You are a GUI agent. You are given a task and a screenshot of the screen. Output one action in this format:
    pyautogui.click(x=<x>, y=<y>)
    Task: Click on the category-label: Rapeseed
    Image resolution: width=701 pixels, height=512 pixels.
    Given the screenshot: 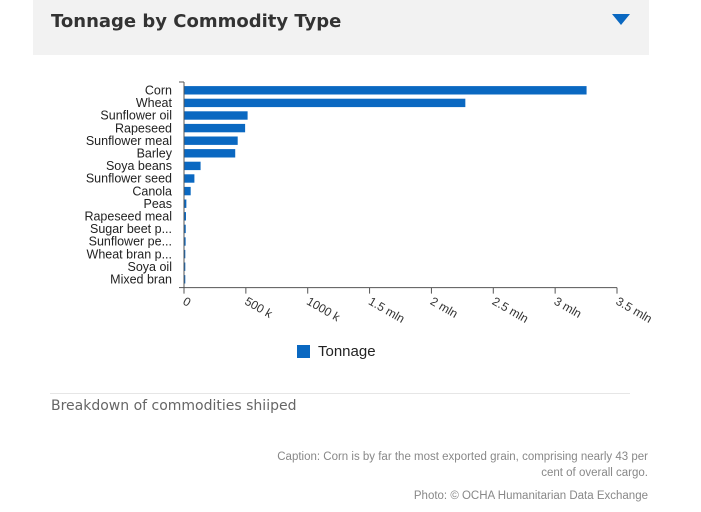 What is the action you would take?
    pyautogui.click(x=143, y=128)
    